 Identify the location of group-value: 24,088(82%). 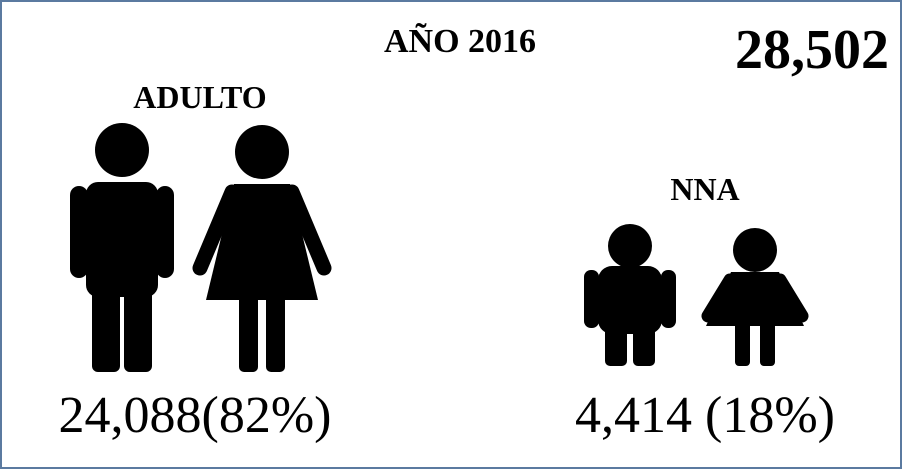
(195, 415).